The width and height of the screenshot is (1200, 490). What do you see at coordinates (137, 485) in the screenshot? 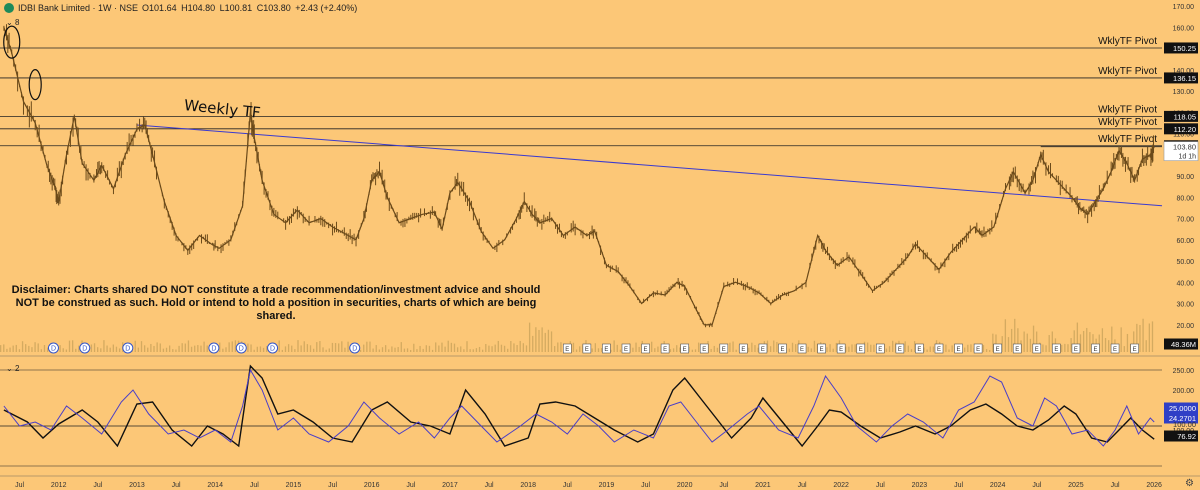
I see `x-tick-label: 2013` at bounding box center [137, 485].